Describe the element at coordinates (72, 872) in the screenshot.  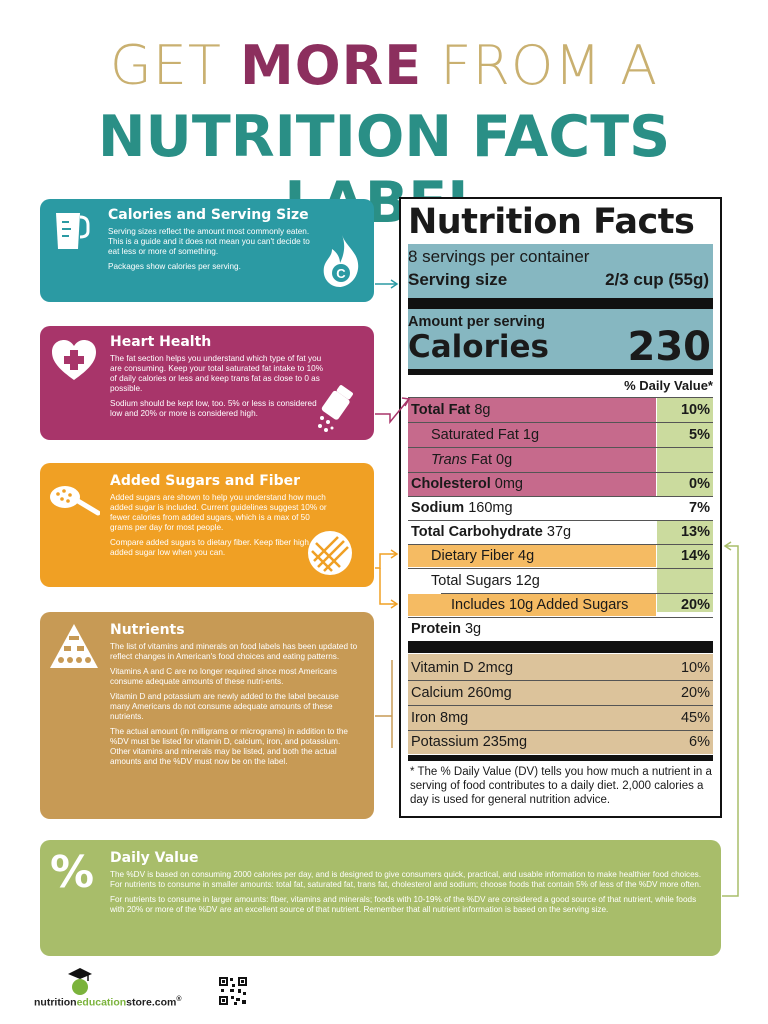
I see `percent-icon: %` at that location.